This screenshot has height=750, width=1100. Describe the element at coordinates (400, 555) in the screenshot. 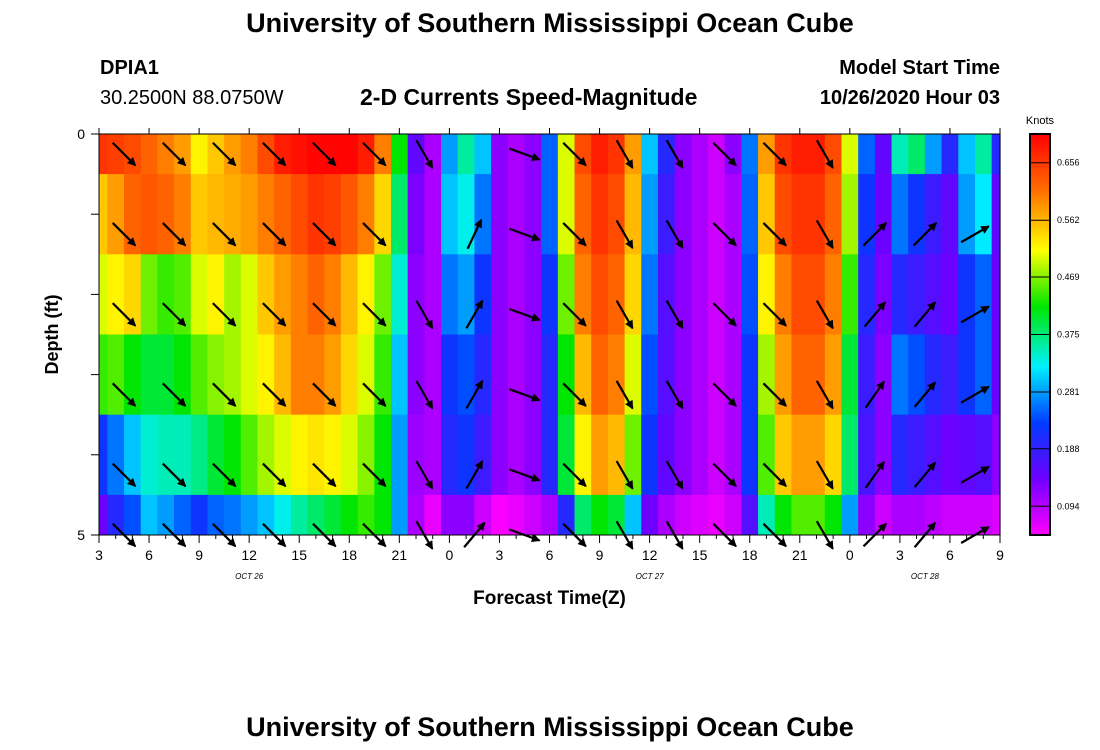

I see `x-tick-label: 21` at that location.